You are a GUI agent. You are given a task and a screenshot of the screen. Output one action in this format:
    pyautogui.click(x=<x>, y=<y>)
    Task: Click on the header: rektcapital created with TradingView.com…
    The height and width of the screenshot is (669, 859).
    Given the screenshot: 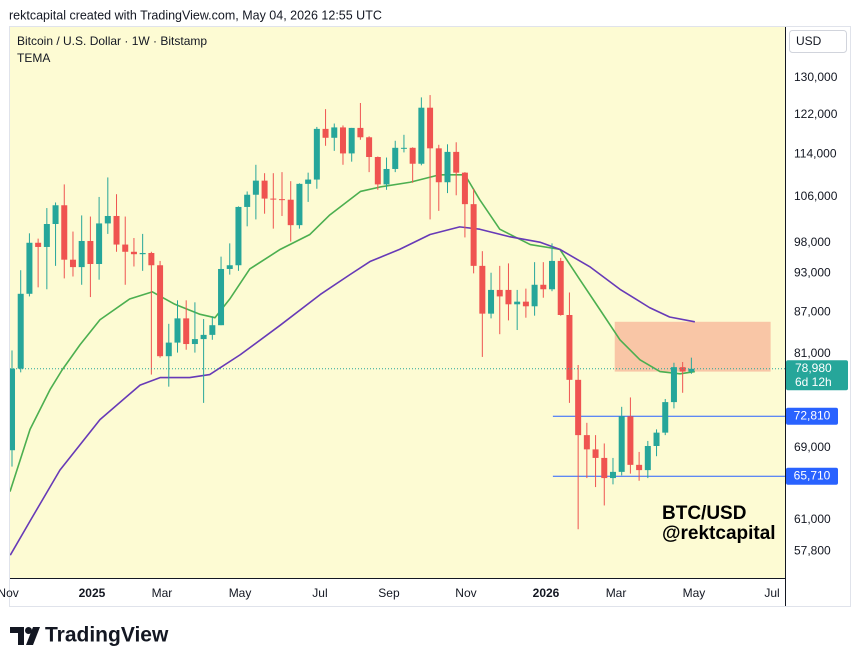 What is the action you would take?
    pyautogui.click(x=195, y=15)
    